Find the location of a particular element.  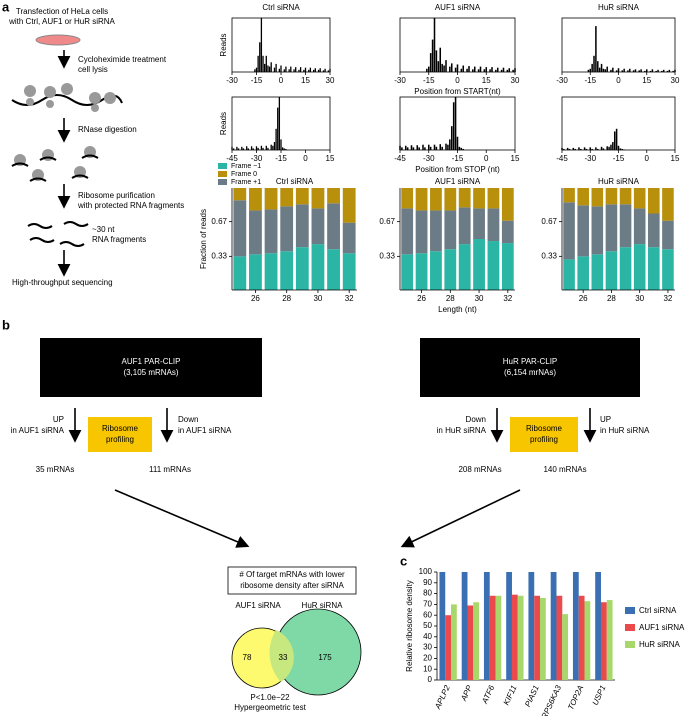

legend-label: HuR siRNA is located at coordinates (660, 644).